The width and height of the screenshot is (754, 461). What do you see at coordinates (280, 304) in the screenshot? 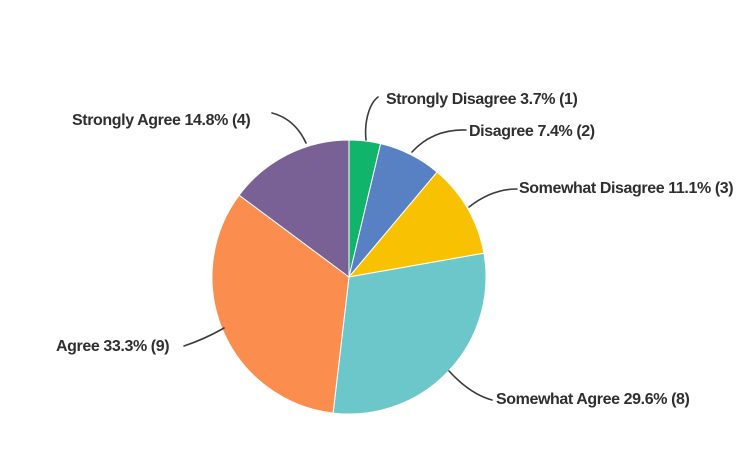
I see `pie-slice-agree` at bounding box center [280, 304].